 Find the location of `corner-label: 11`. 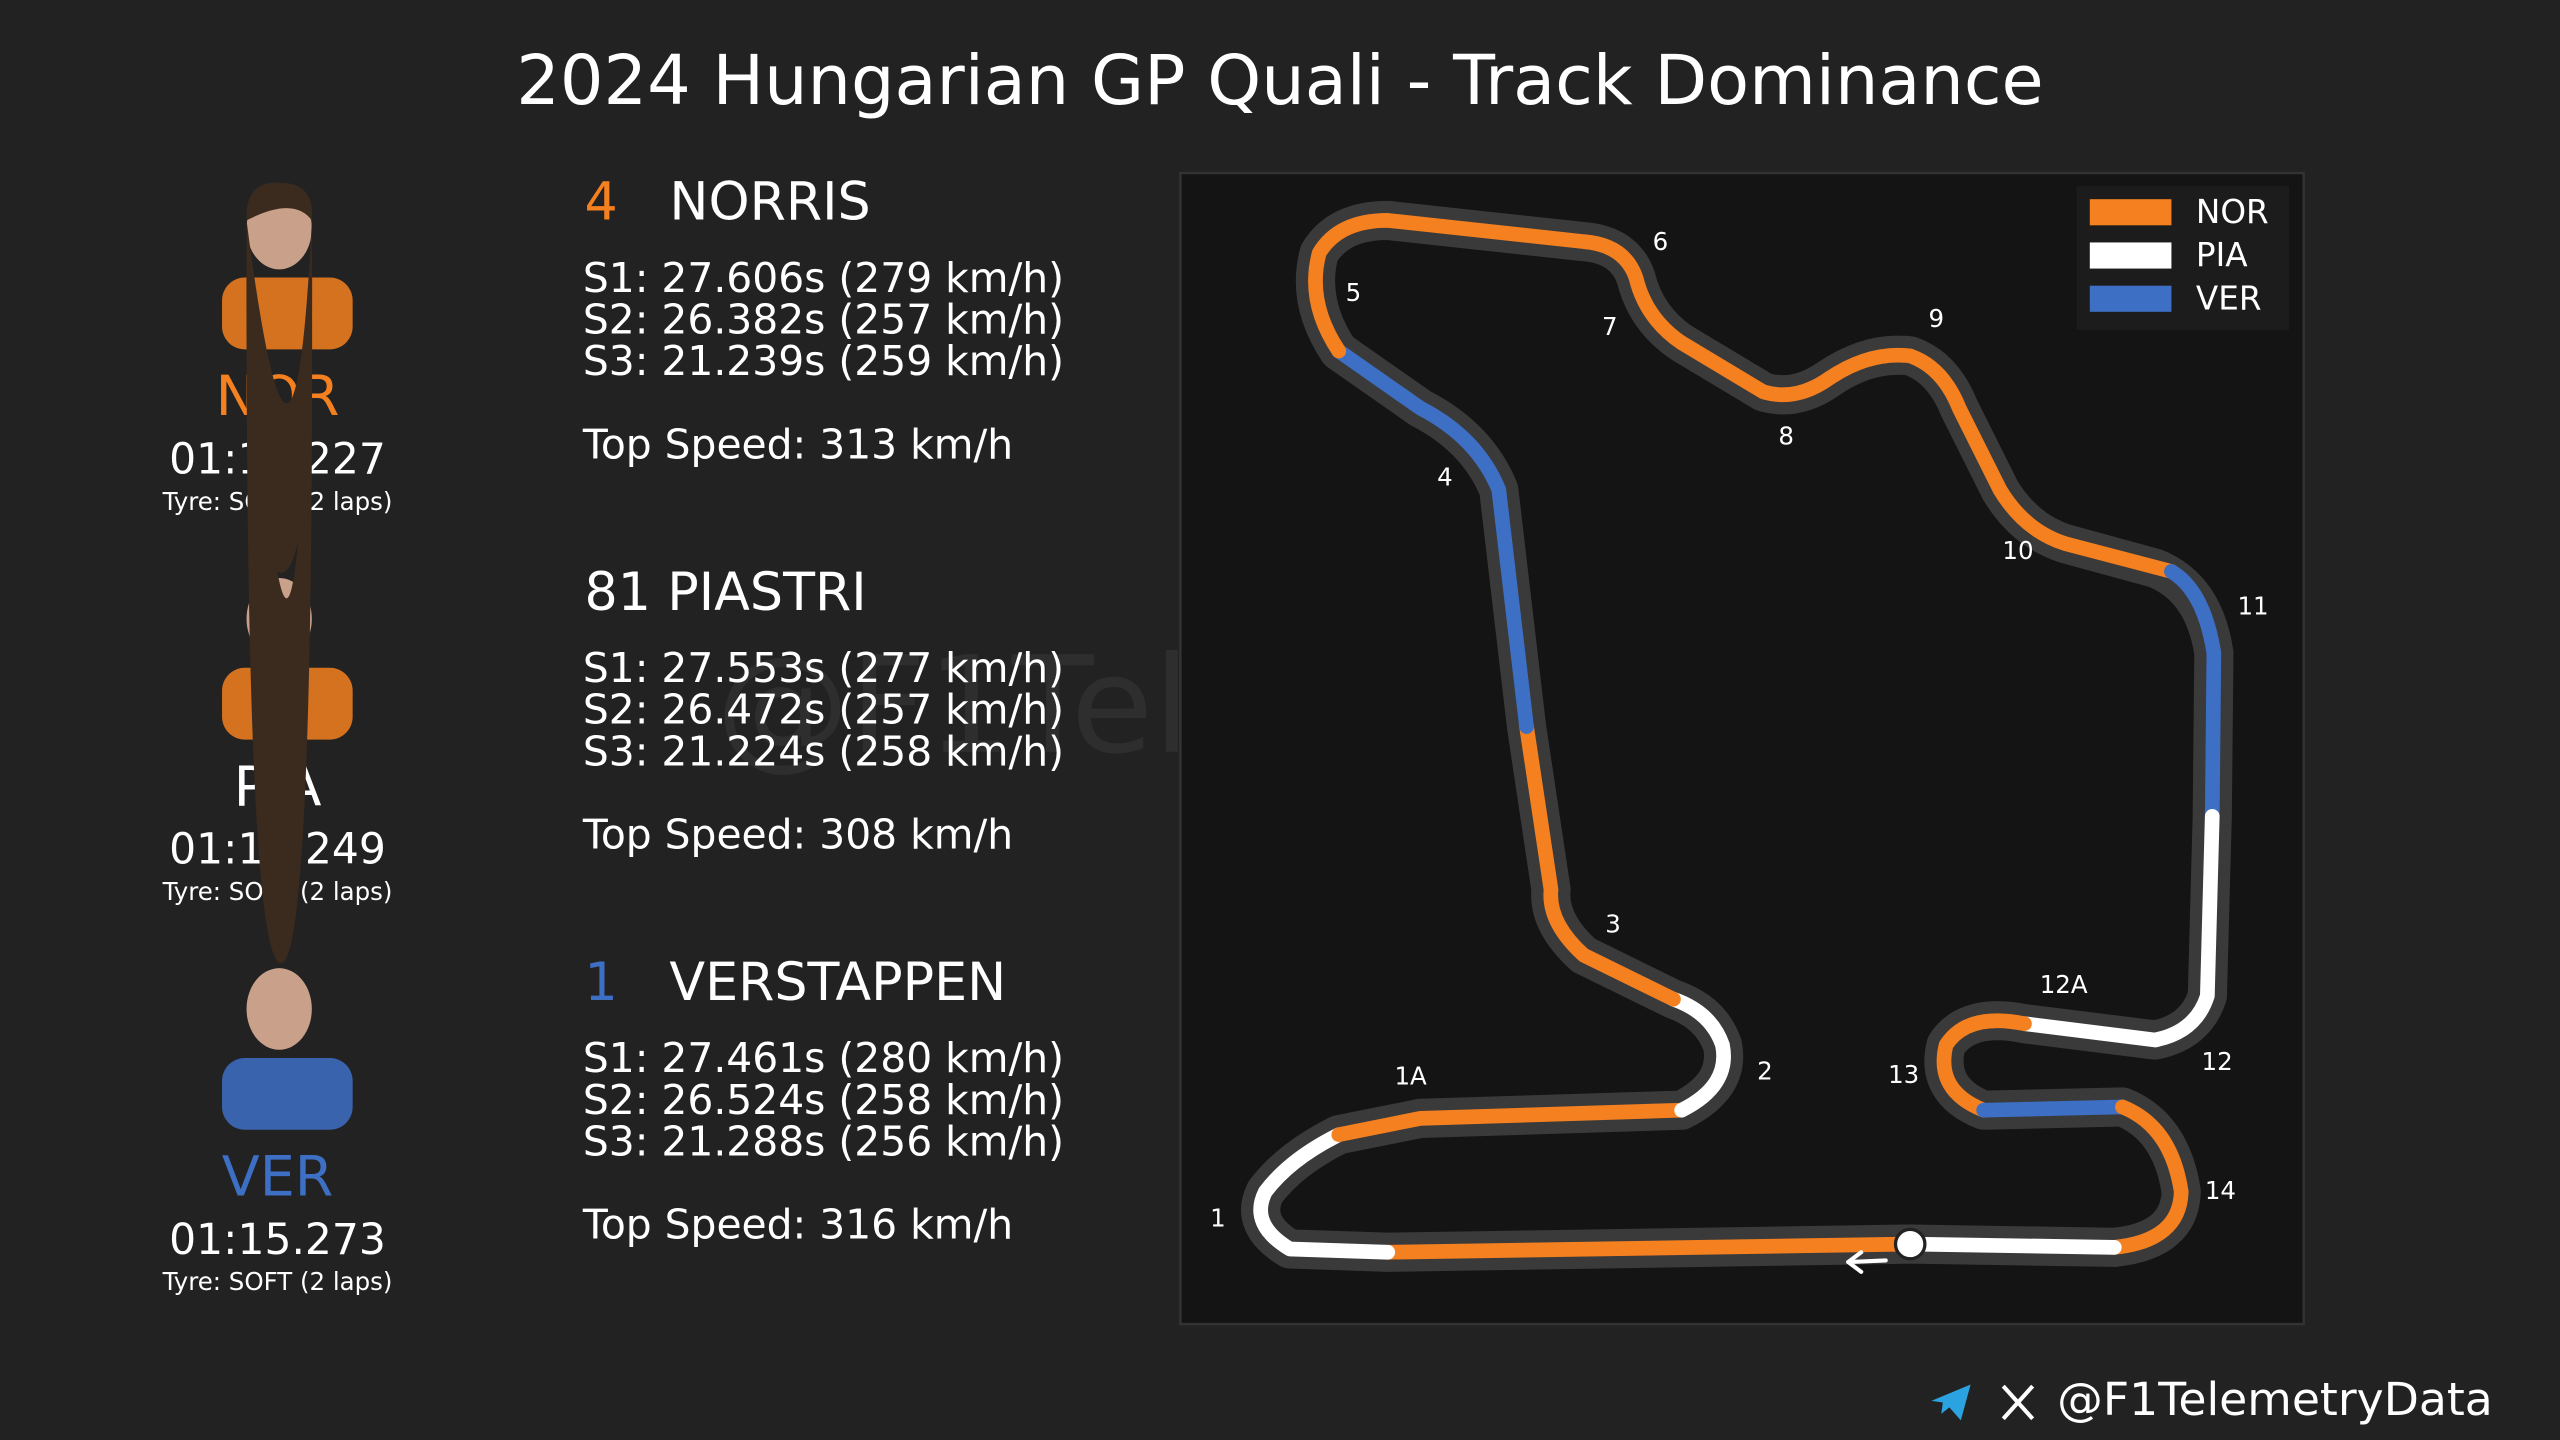

corner-label: 11 is located at coordinates (2252, 605).